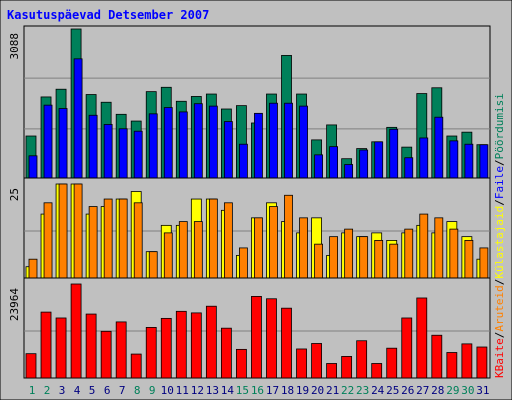 This screenshot has width=512, height=405. I want to click on day-label-24: 24, so click(378, 390).